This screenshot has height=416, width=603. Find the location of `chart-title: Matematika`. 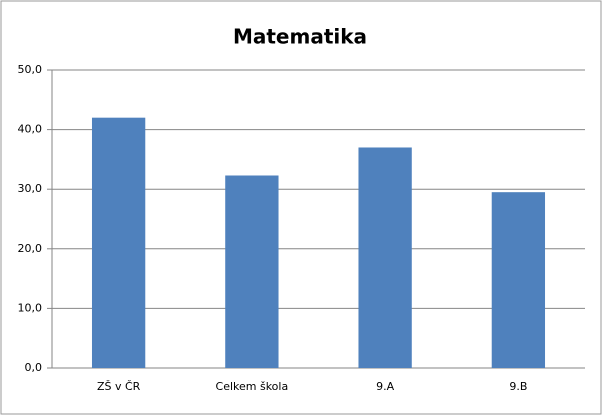

chart-title: Matematika is located at coordinates (300, 37).